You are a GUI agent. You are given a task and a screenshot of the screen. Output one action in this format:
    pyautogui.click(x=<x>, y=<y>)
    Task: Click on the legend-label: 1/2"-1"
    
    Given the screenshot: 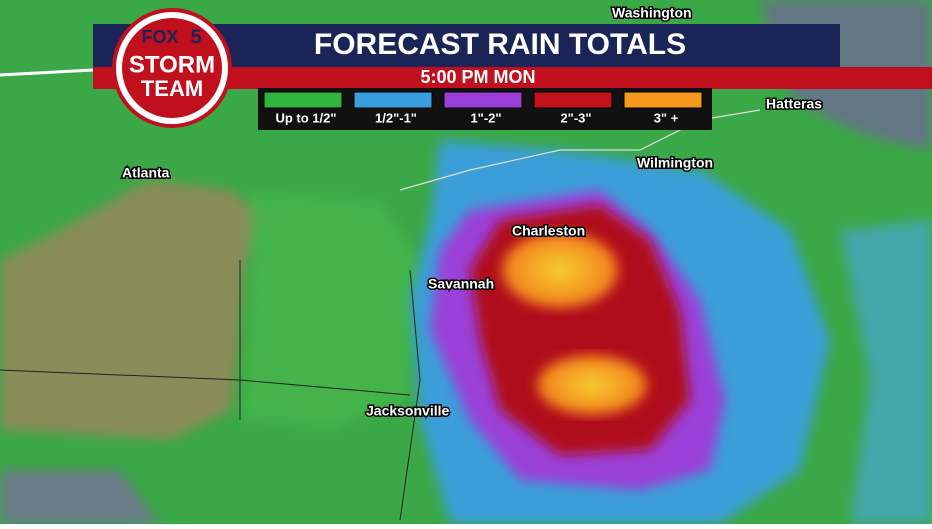 What is the action you would take?
    pyautogui.click(x=396, y=117)
    